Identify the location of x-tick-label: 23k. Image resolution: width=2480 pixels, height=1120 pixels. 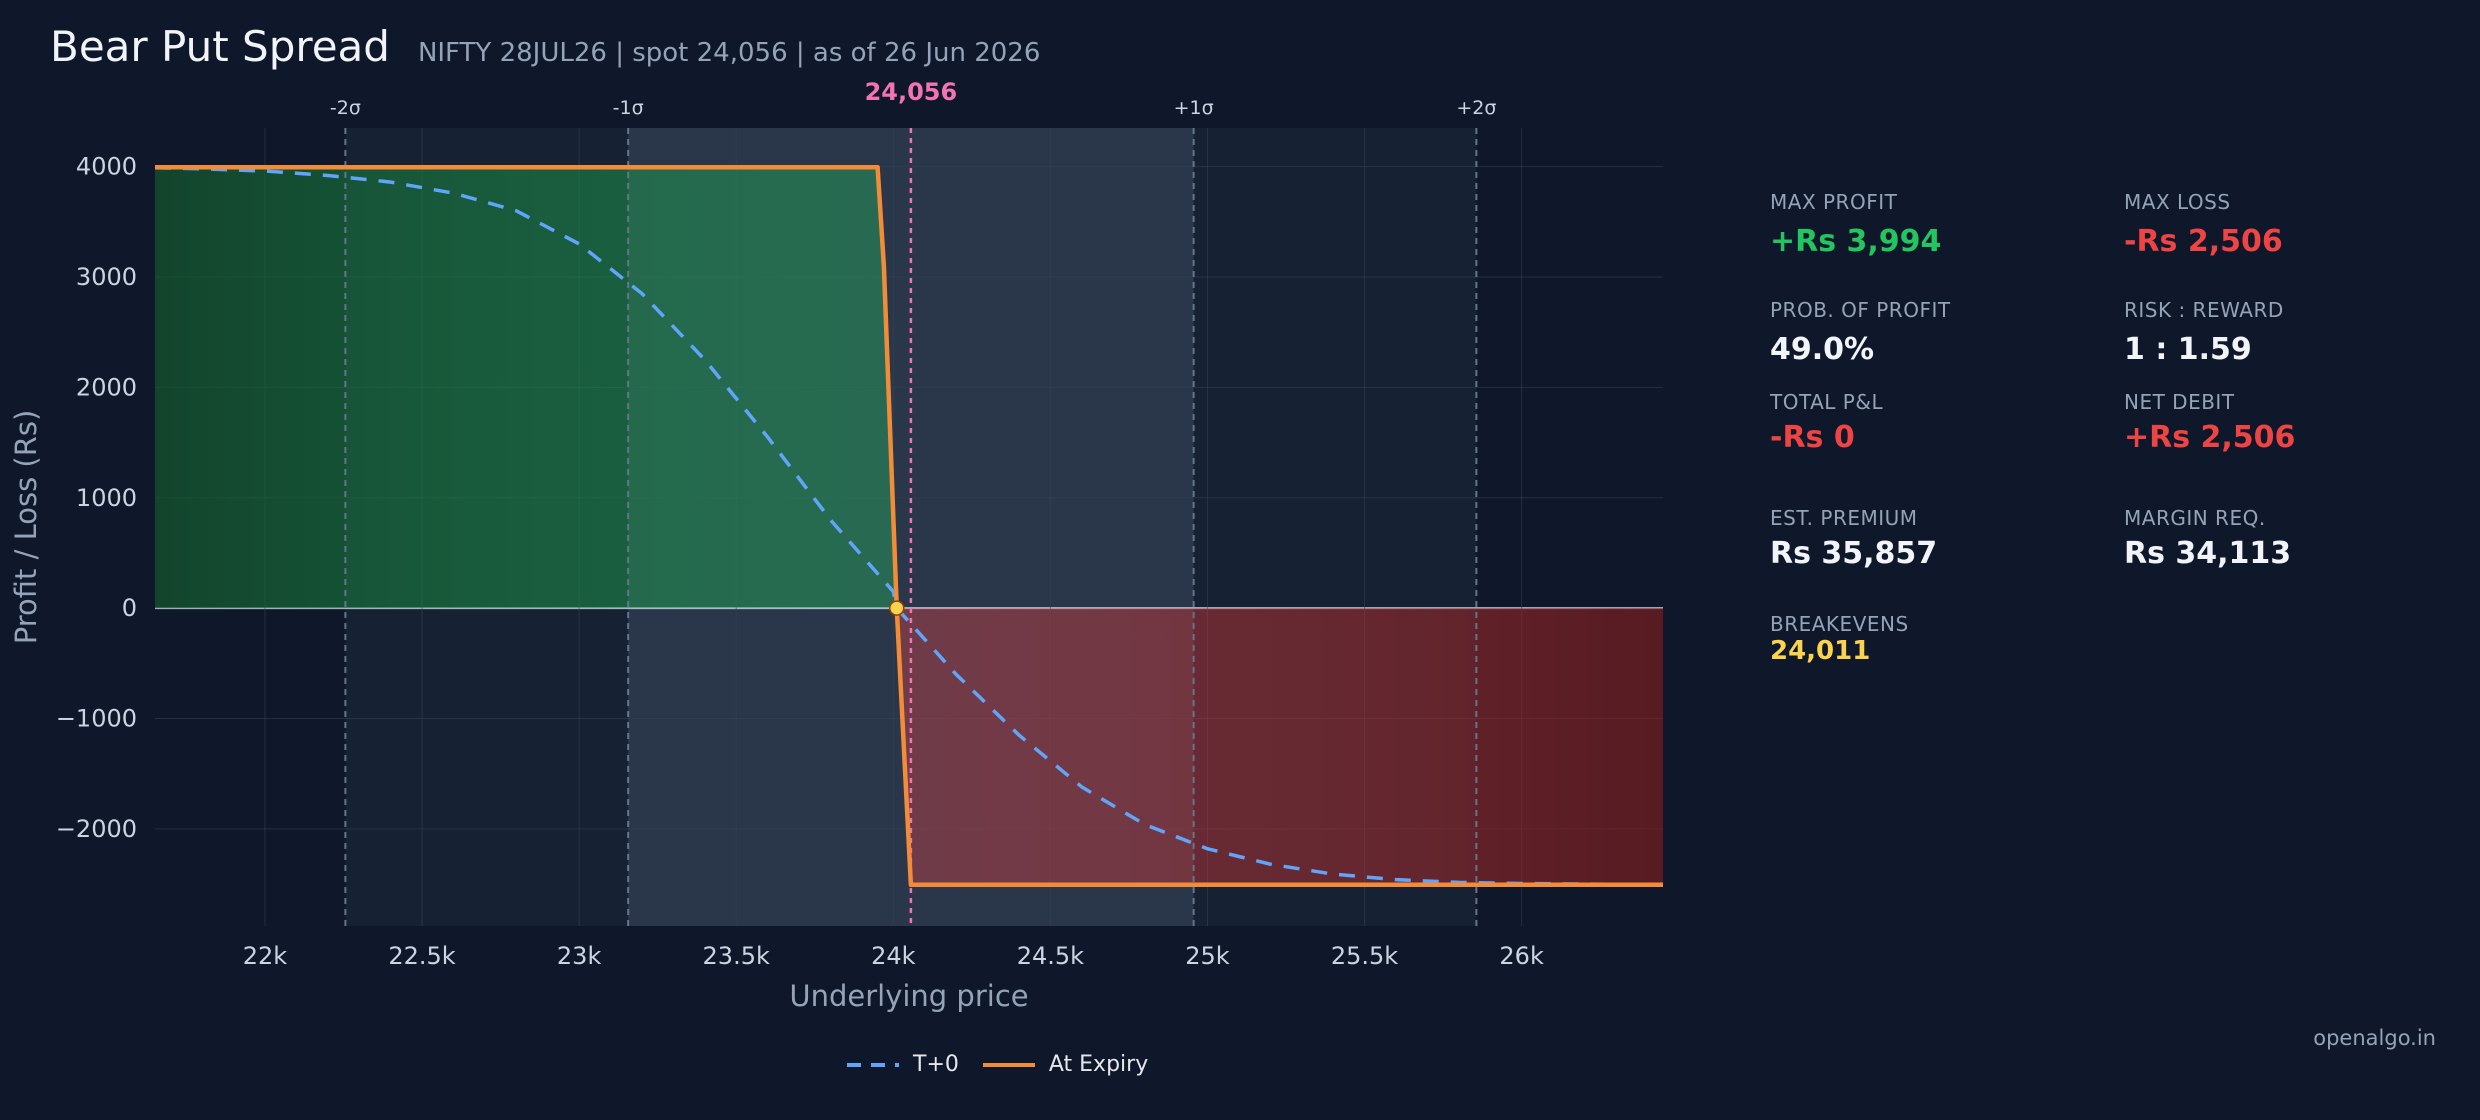
(579, 956).